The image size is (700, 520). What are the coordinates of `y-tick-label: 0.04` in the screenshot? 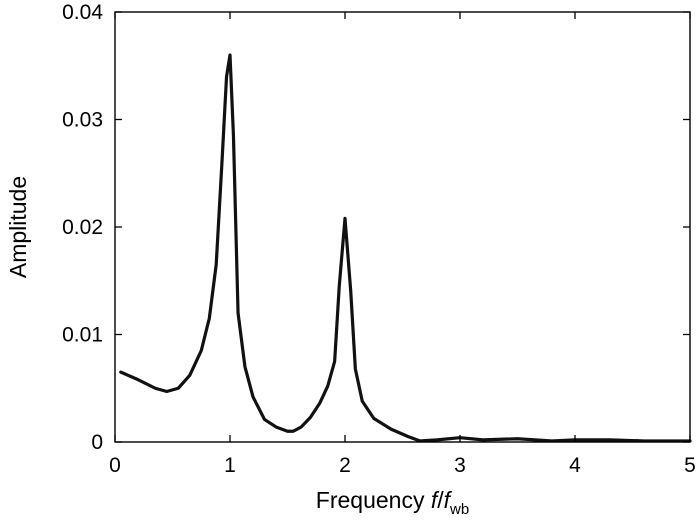 It's located at (82, 12).